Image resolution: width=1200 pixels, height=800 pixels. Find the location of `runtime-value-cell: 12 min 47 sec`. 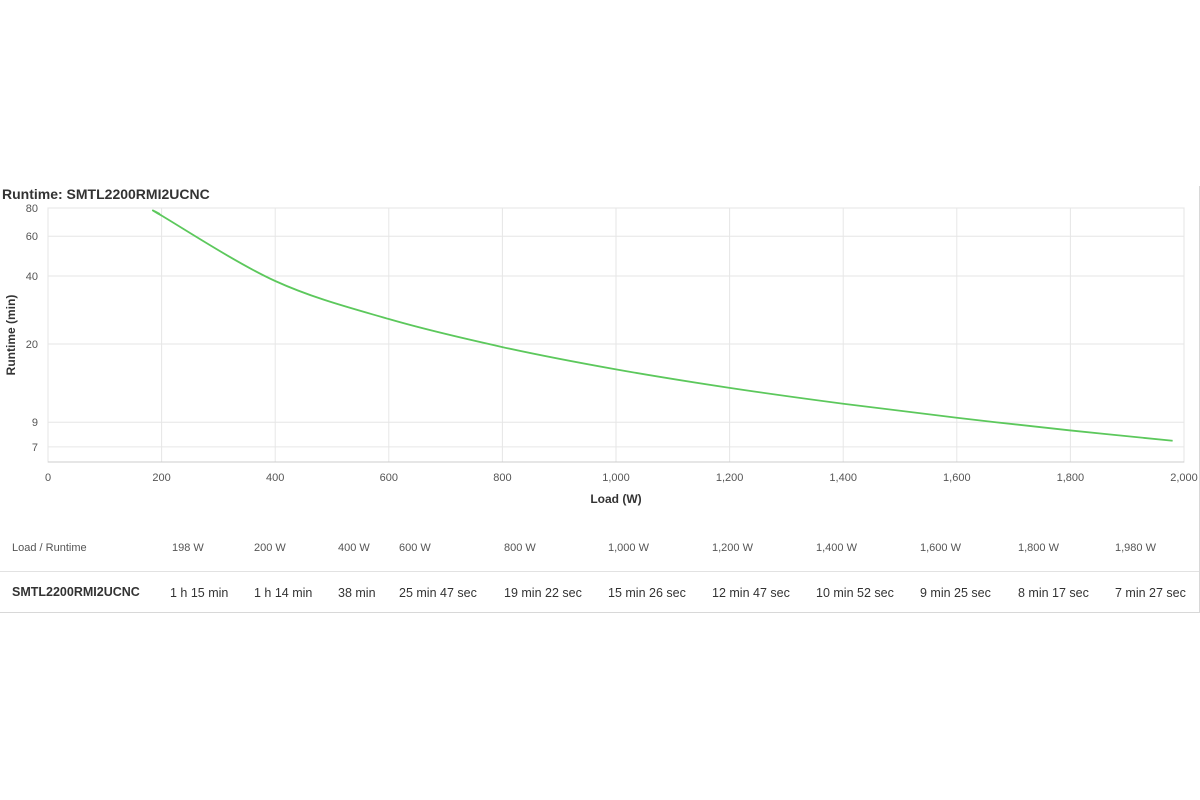

runtime-value-cell: 12 min 47 sec is located at coordinates (751, 593).